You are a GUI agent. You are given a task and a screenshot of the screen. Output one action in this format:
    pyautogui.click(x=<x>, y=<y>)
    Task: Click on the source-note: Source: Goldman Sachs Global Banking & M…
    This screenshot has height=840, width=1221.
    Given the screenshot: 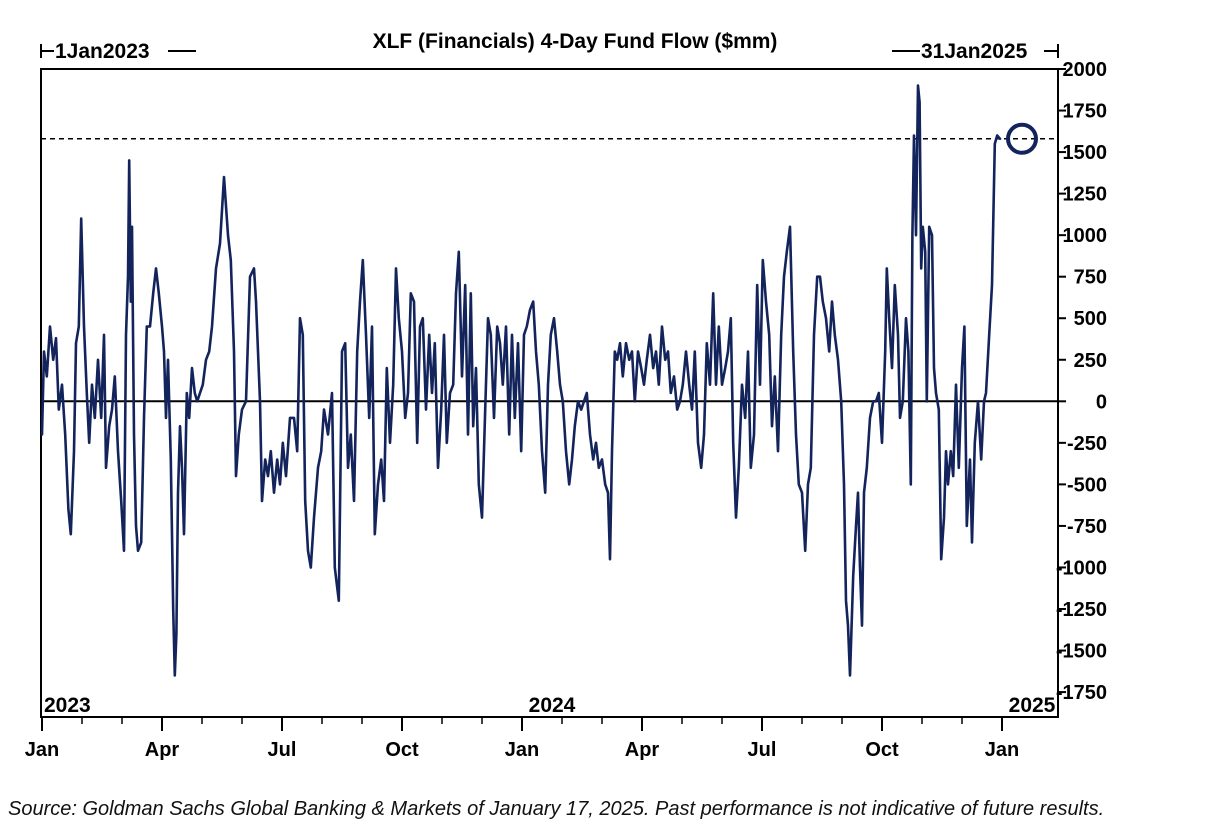 What is the action you would take?
    pyautogui.click(x=556, y=809)
    